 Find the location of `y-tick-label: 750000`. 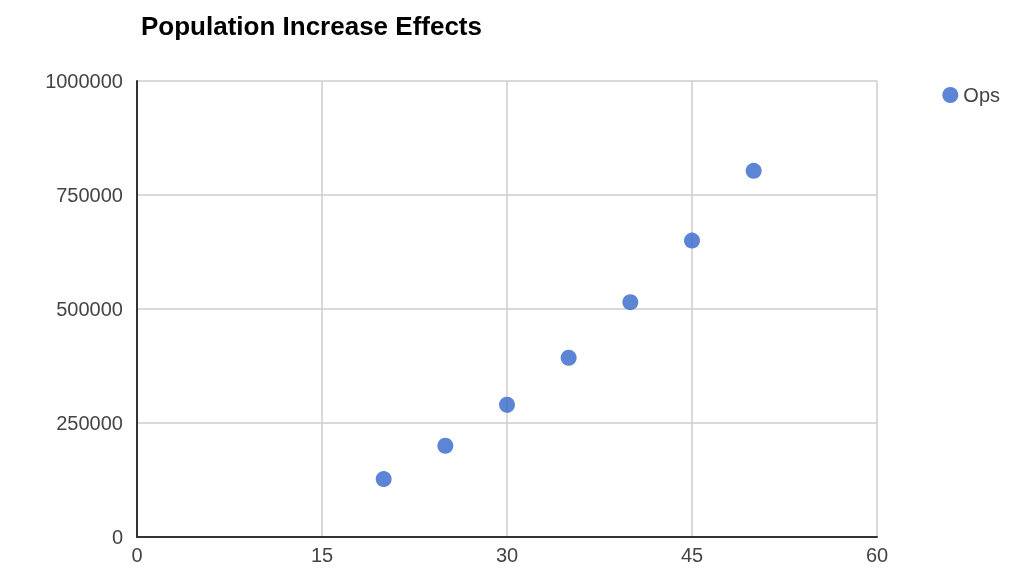

y-tick-label: 750000 is located at coordinates (89, 195).